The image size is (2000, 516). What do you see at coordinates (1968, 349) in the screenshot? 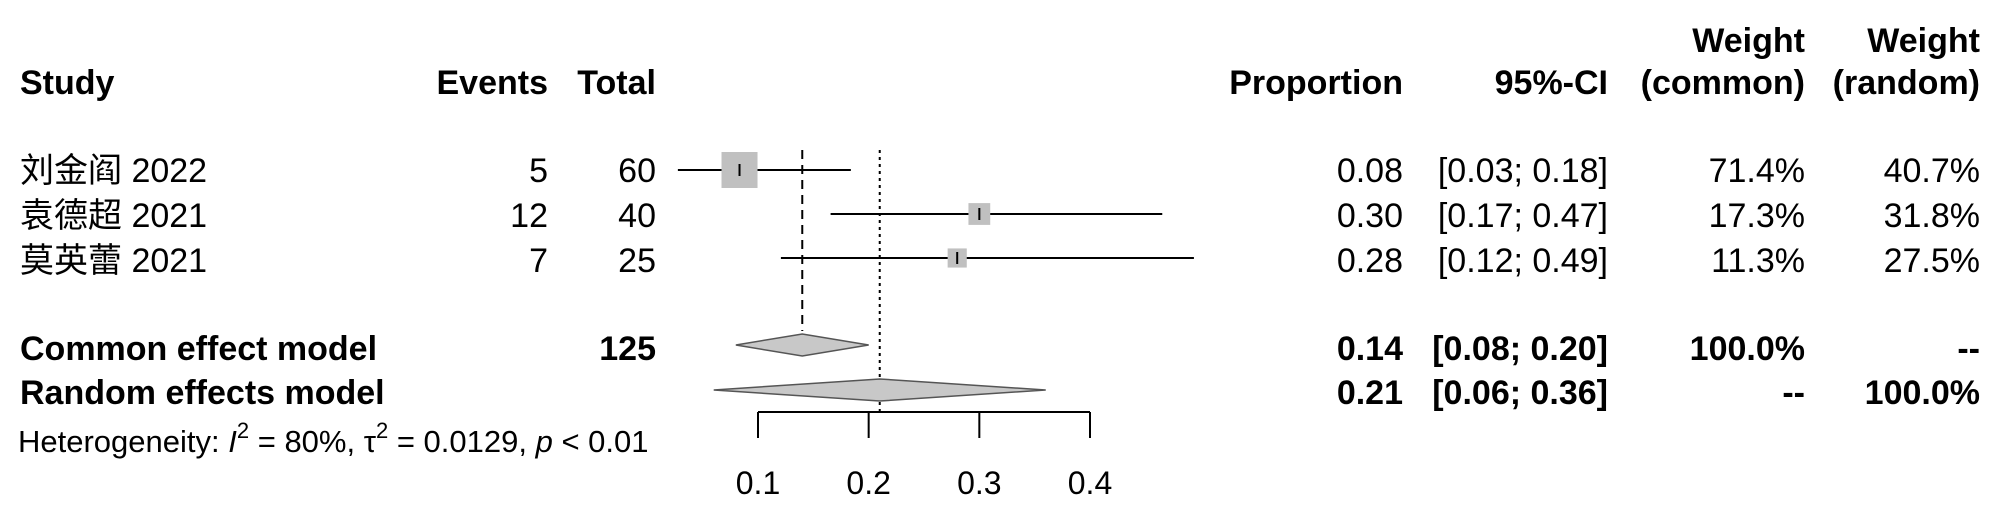
I see `model-weight-random: --` at bounding box center [1968, 349].